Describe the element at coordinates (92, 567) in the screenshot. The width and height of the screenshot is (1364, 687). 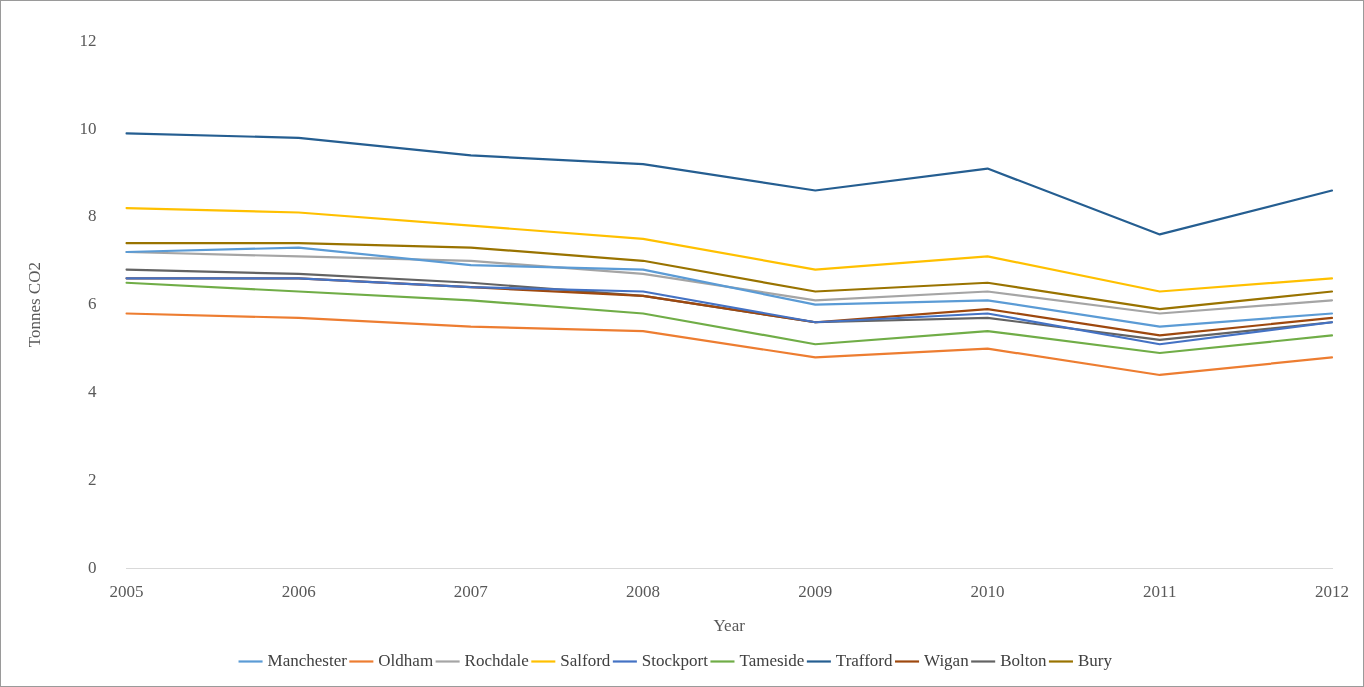
I see `y-tick-label: 0` at that location.